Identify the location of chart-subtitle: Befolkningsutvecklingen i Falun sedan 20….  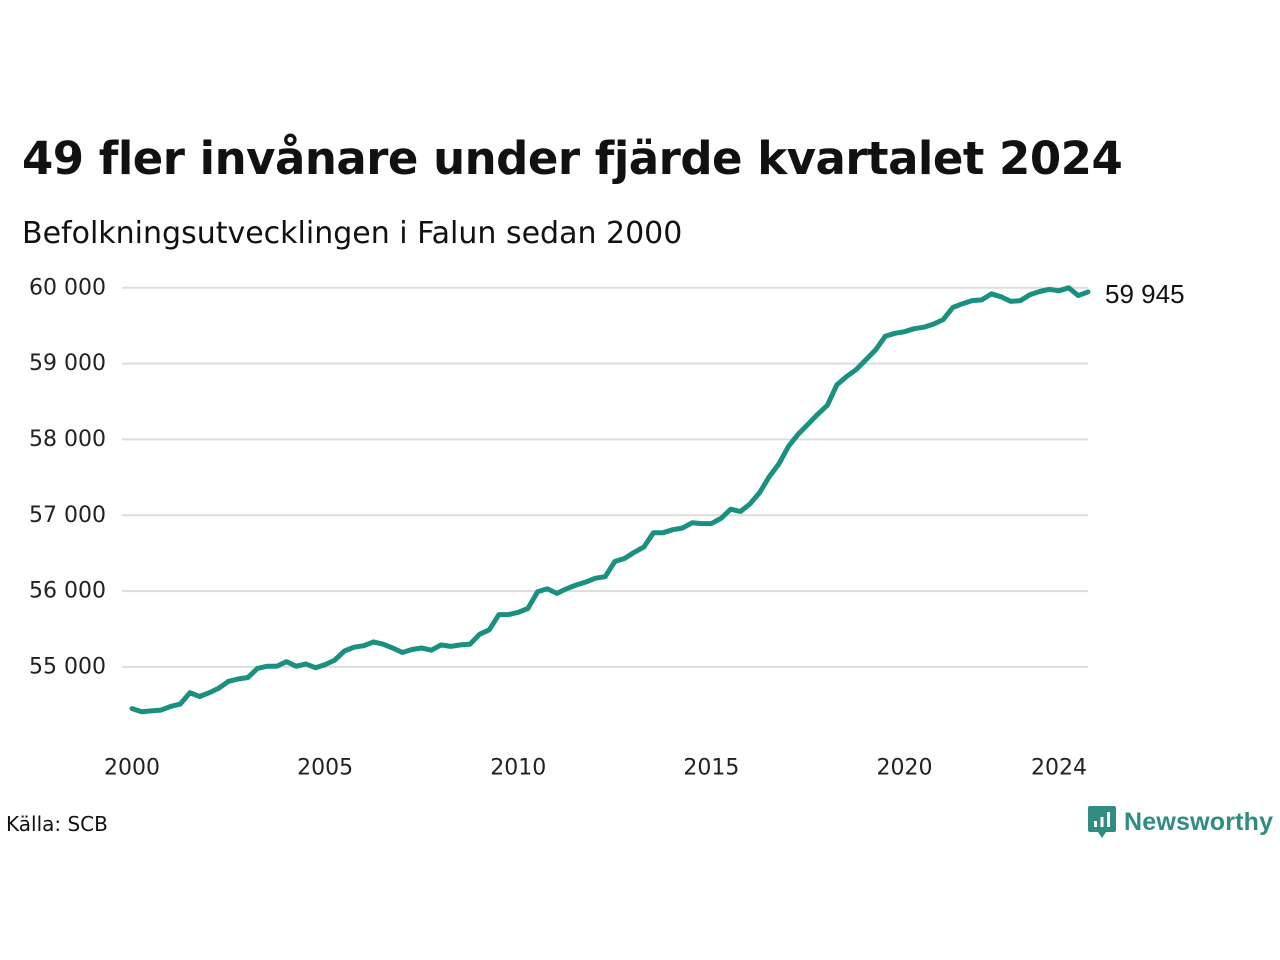
(352, 233).